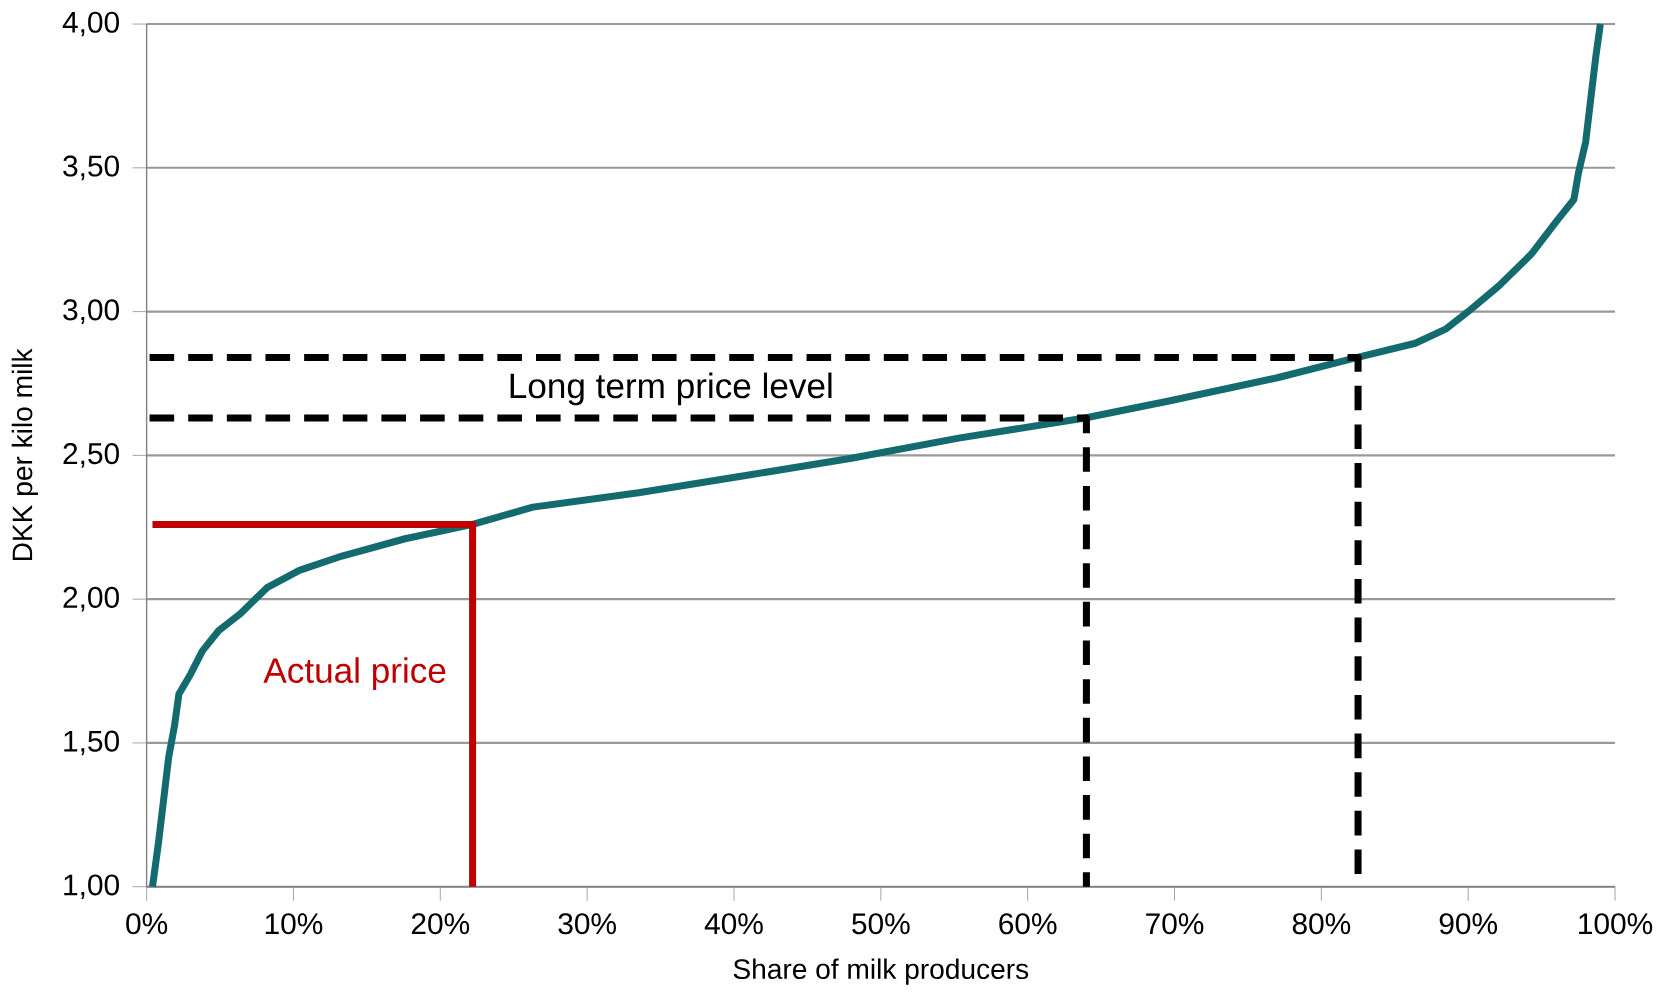 The height and width of the screenshot is (996, 1668). I want to click on y-tick-label: 1,50, so click(91, 743).